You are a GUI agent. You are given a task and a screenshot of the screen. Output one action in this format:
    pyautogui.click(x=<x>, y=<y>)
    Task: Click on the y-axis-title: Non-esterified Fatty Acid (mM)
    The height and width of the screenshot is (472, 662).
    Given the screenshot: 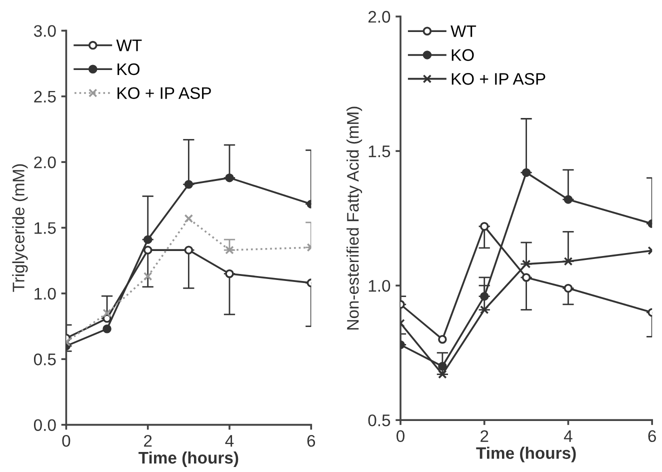 What is the action you would take?
    pyautogui.click(x=354, y=218)
    